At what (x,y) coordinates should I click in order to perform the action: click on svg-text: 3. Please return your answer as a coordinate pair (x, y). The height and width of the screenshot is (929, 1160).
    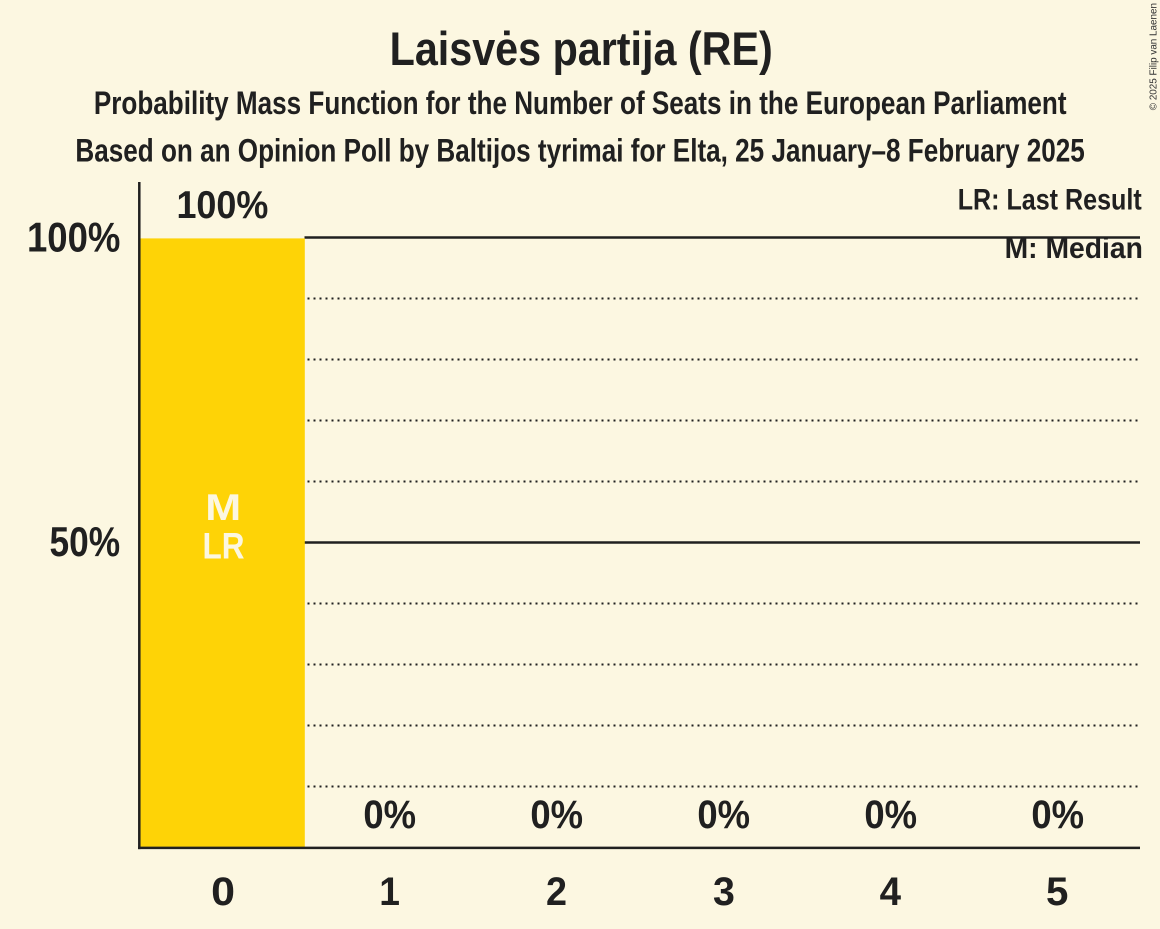
    Looking at the image, I should click on (724, 891).